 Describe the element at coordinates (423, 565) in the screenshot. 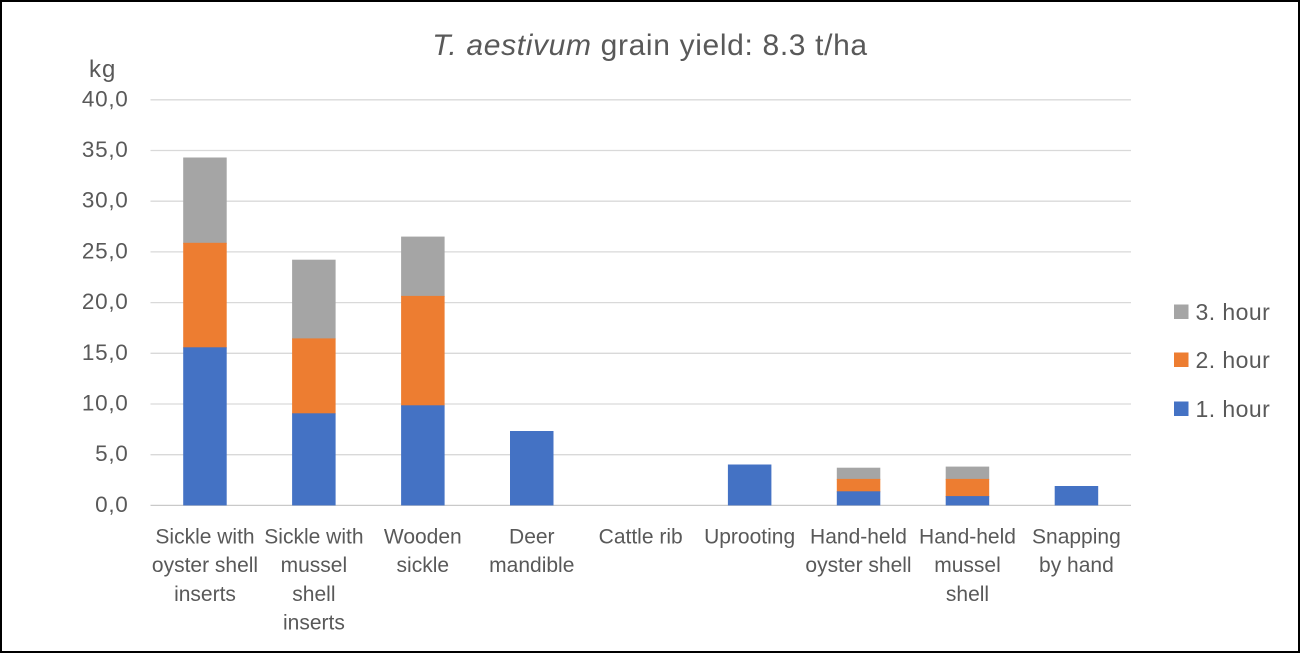

I see `svg-text: sickle` at that location.